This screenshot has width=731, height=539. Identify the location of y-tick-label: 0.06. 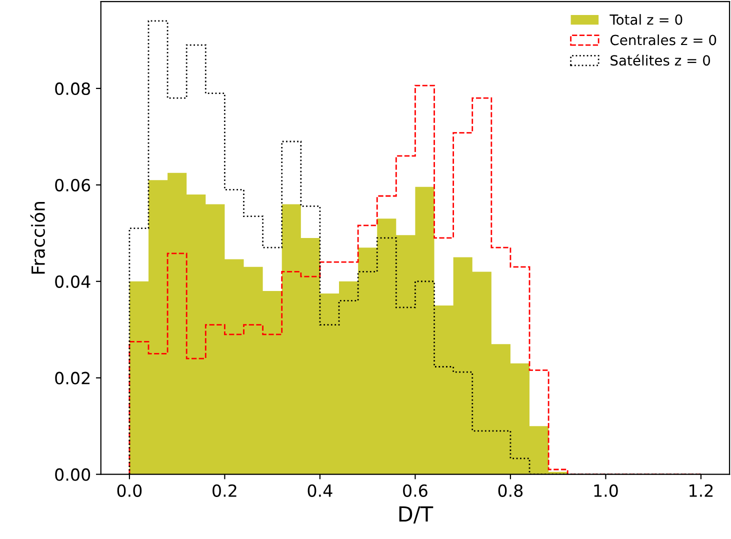
(72, 185).